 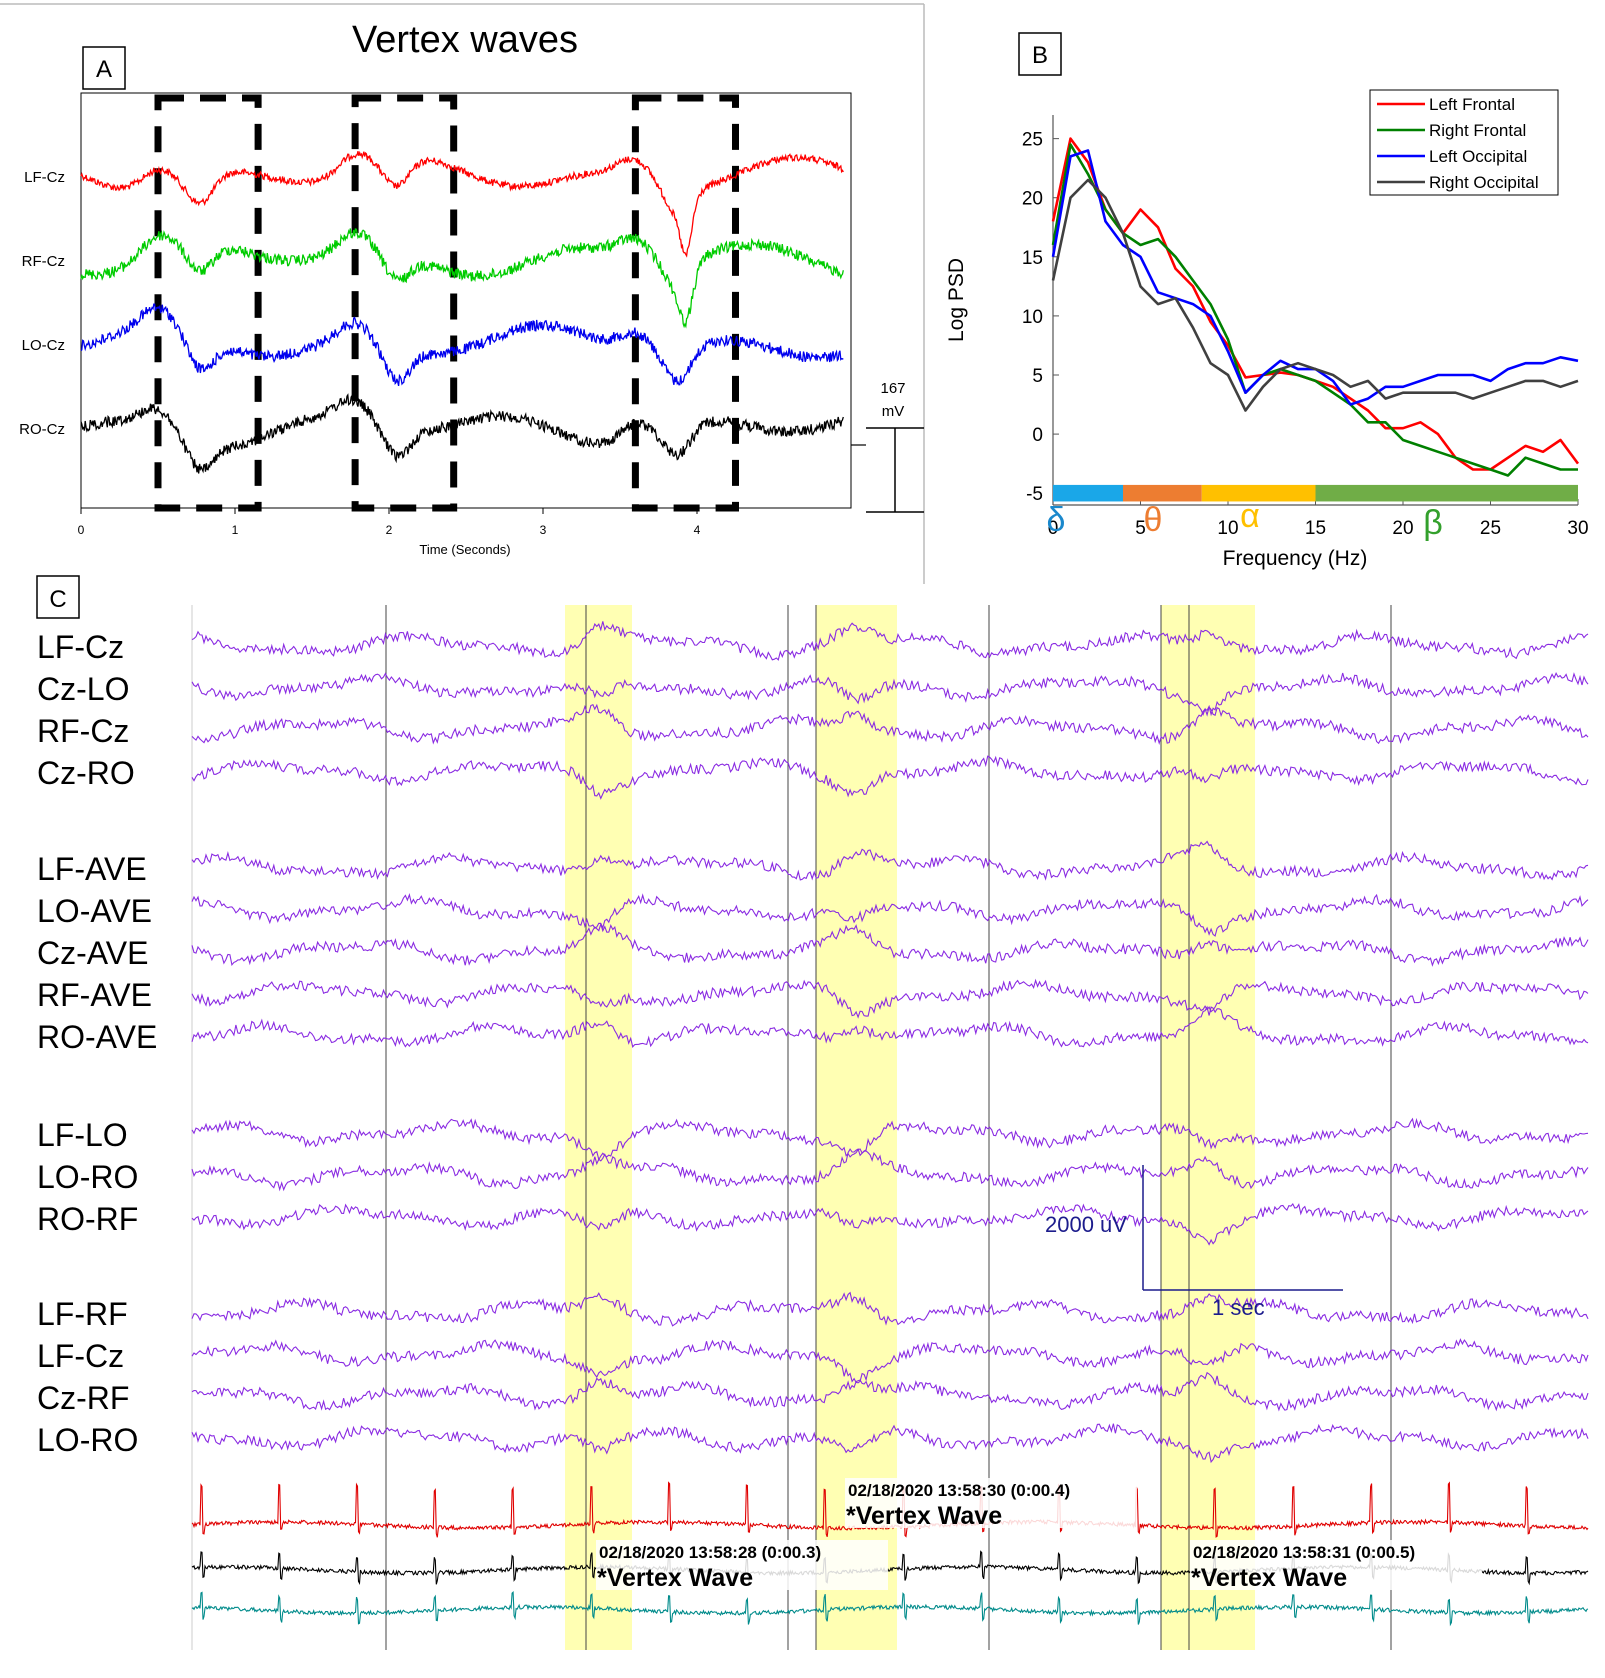 I want to click on panel-a-channel-label-3: LO-Cz, so click(x=43, y=345).